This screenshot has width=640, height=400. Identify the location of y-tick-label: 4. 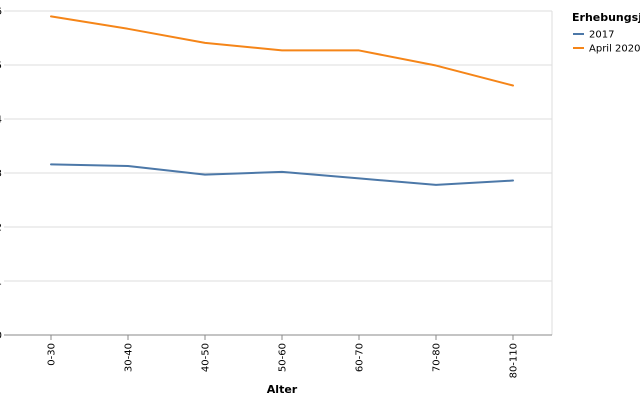
(1, 120).